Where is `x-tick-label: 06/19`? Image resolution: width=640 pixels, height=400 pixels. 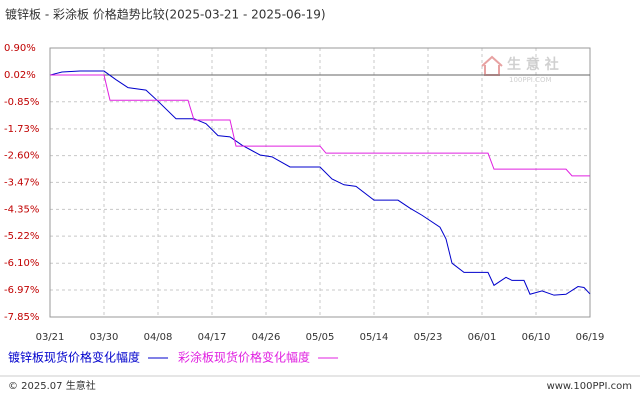
x-tick-label: 06/19 is located at coordinates (590, 337).